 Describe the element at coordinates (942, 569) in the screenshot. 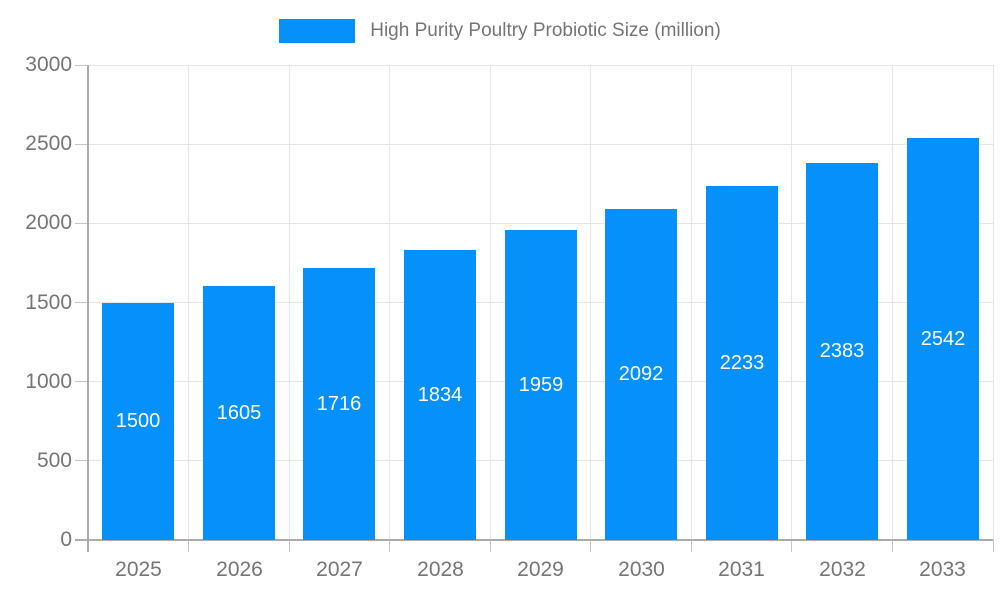

I see `x-axis-tick-label: 2033` at that location.